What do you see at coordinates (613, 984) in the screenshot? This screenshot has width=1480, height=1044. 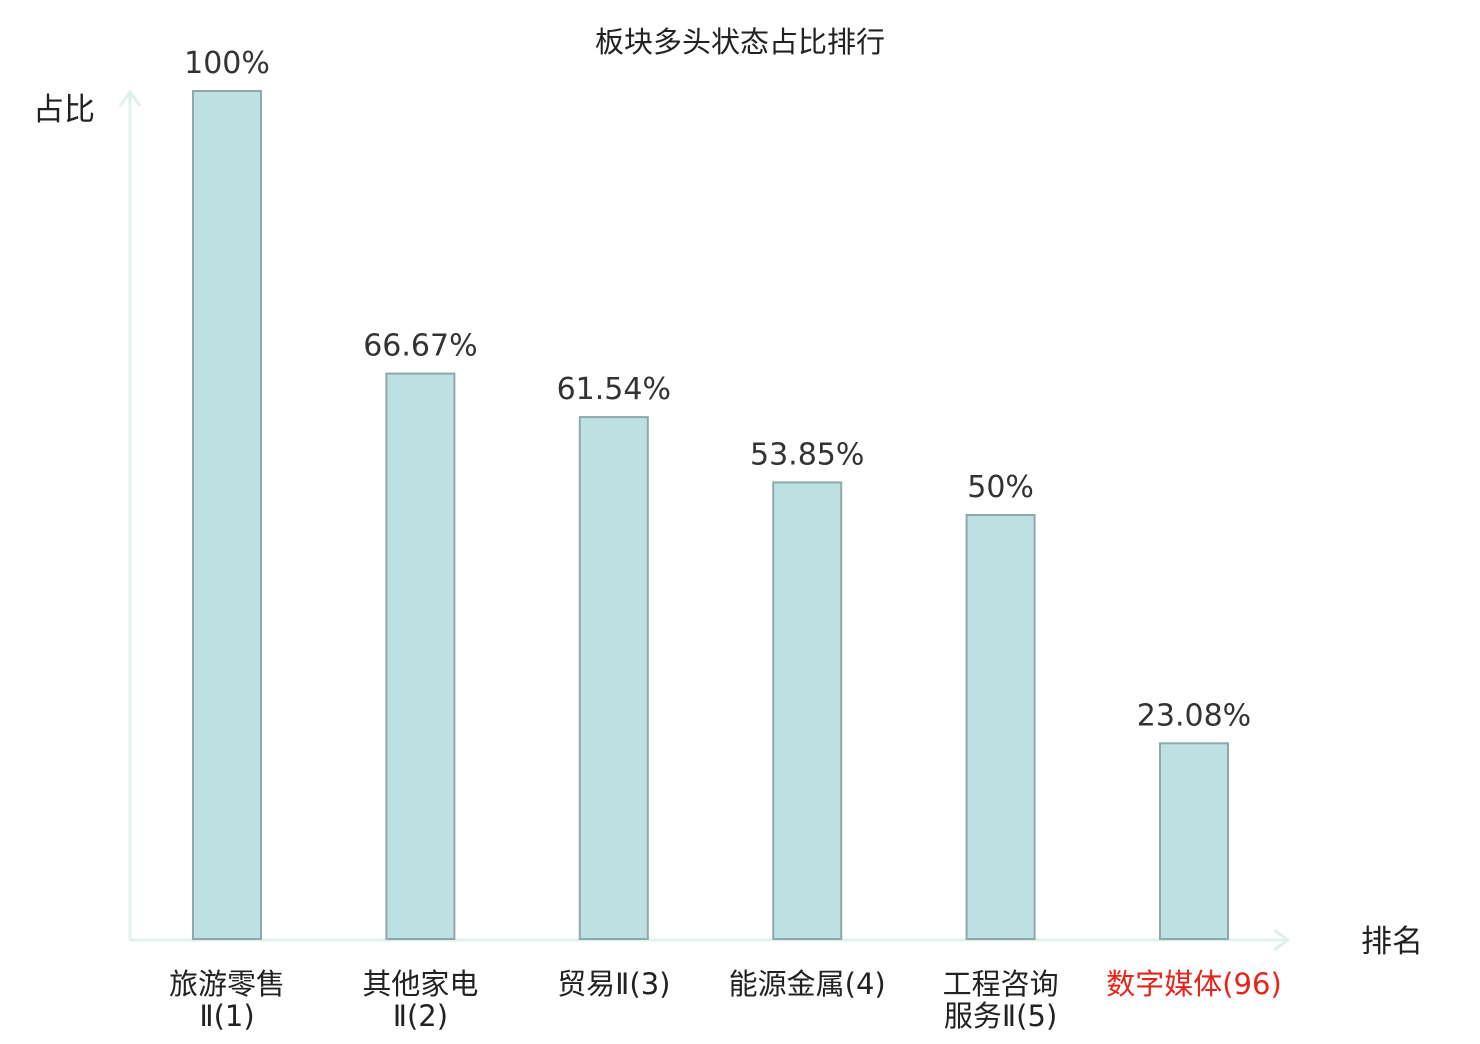 I see `category-label: 贸易Ⅱ(3)` at bounding box center [613, 984].